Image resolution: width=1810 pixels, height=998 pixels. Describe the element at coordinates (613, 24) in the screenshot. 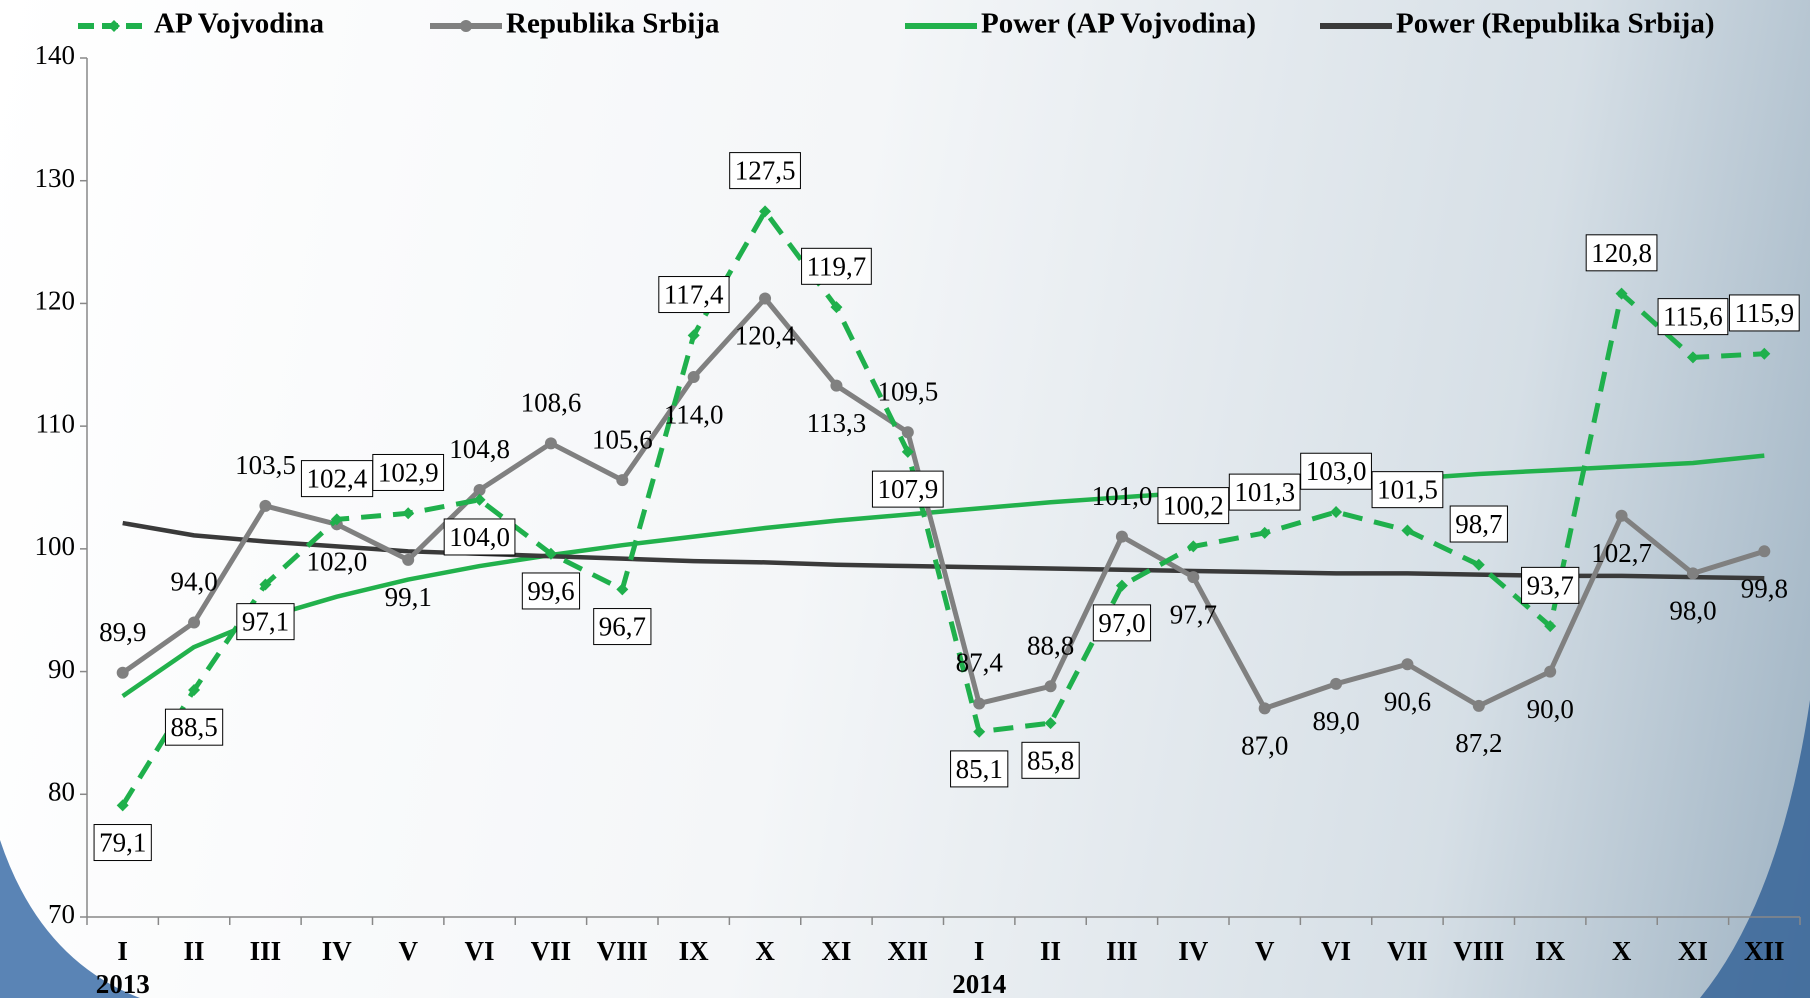

I see `legend-label: Republika Srbija` at that location.